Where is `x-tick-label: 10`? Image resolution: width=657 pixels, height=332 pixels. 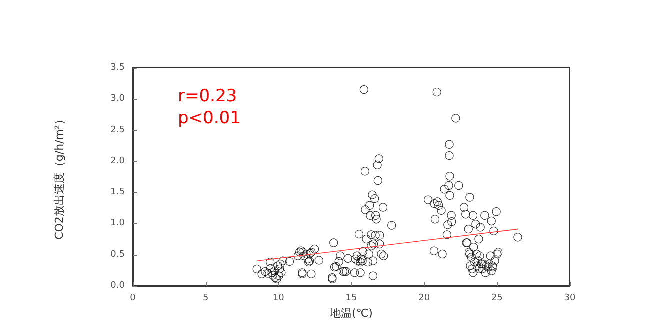
x-tick-label: 10 is located at coordinates (278, 299).